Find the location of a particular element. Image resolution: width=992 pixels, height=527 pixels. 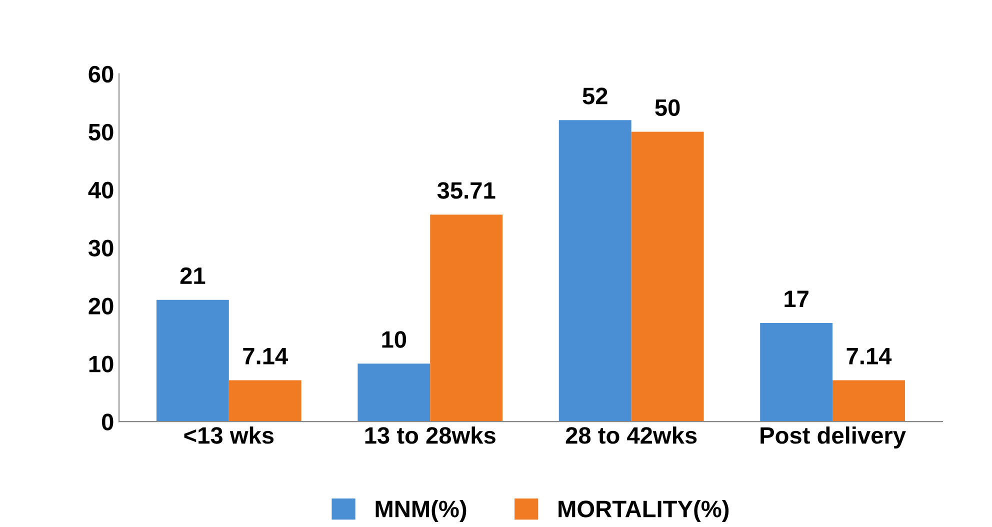

y-tick-label: 50 is located at coordinates (101, 132).